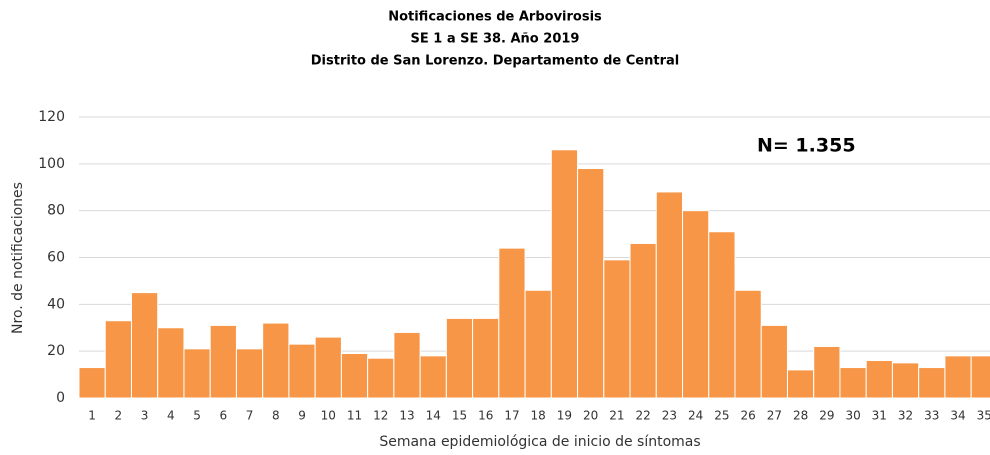  What do you see at coordinates (800, 416) in the screenshot?
I see `x-tick-label: 28` at bounding box center [800, 416].